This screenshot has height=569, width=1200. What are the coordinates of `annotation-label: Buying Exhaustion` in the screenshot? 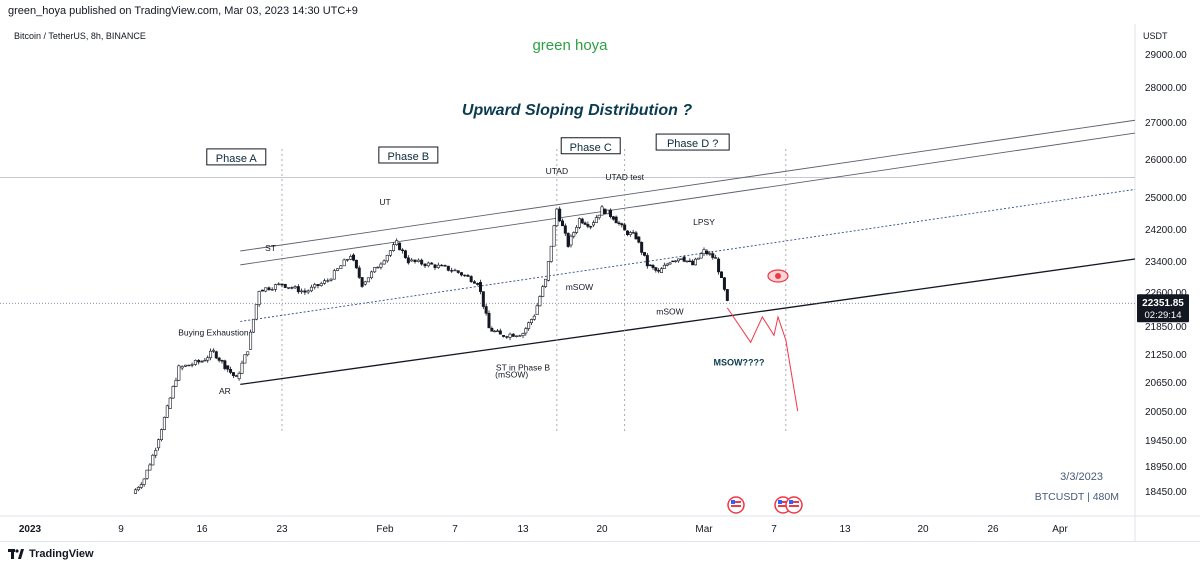 It's located at (213, 332).